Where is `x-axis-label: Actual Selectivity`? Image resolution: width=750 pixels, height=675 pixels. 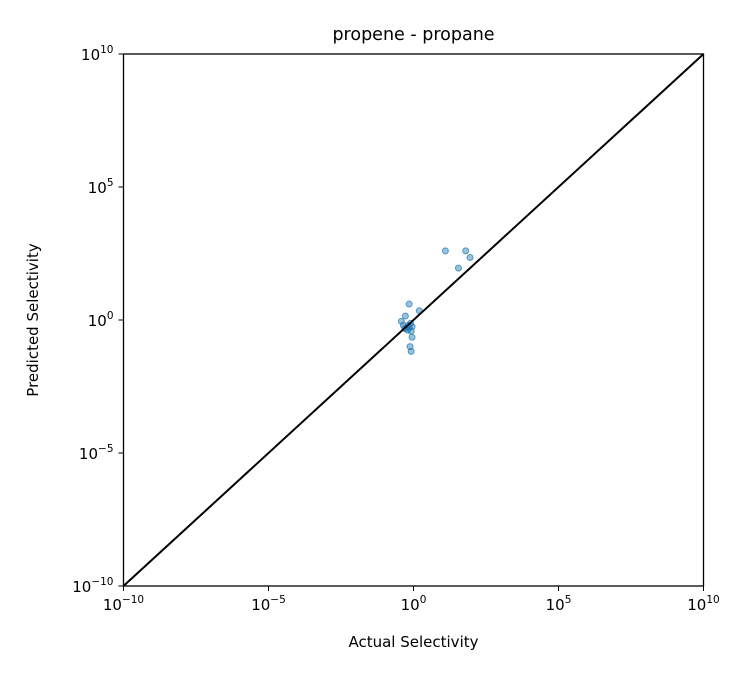
x-axis-label: Actual Selectivity is located at coordinates (413, 642).